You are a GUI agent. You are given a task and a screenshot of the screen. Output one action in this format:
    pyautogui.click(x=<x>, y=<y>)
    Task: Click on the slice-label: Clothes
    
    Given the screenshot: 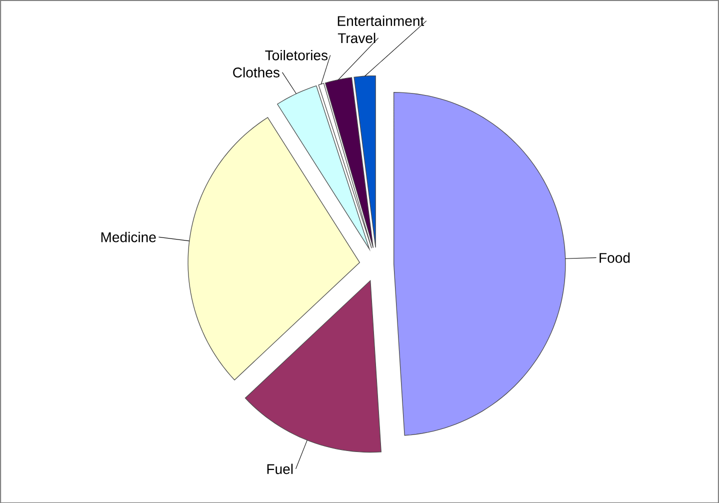 What is the action you would take?
    pyautogui.click(x=256, y=72)
    